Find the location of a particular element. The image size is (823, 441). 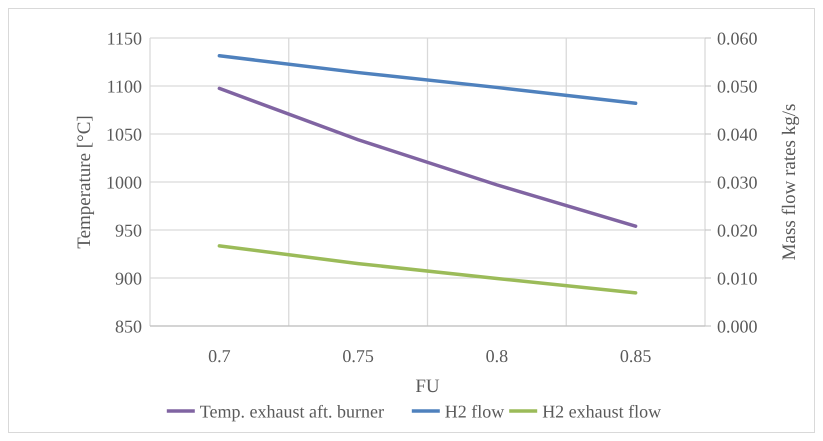

y-tick-label: 900 is located at coordinates (128, 278).